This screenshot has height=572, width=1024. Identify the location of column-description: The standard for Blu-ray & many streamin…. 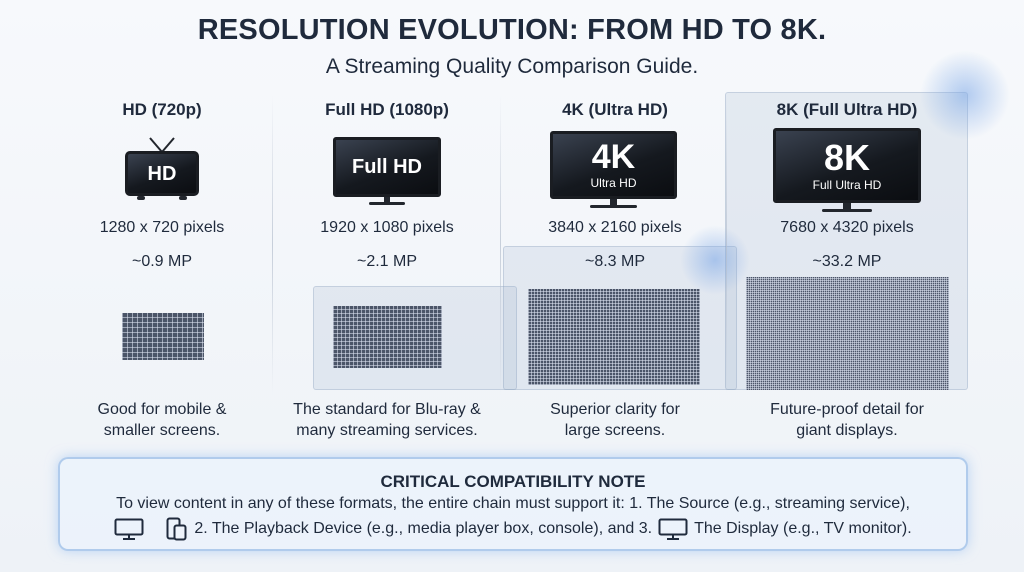
(387, 420).